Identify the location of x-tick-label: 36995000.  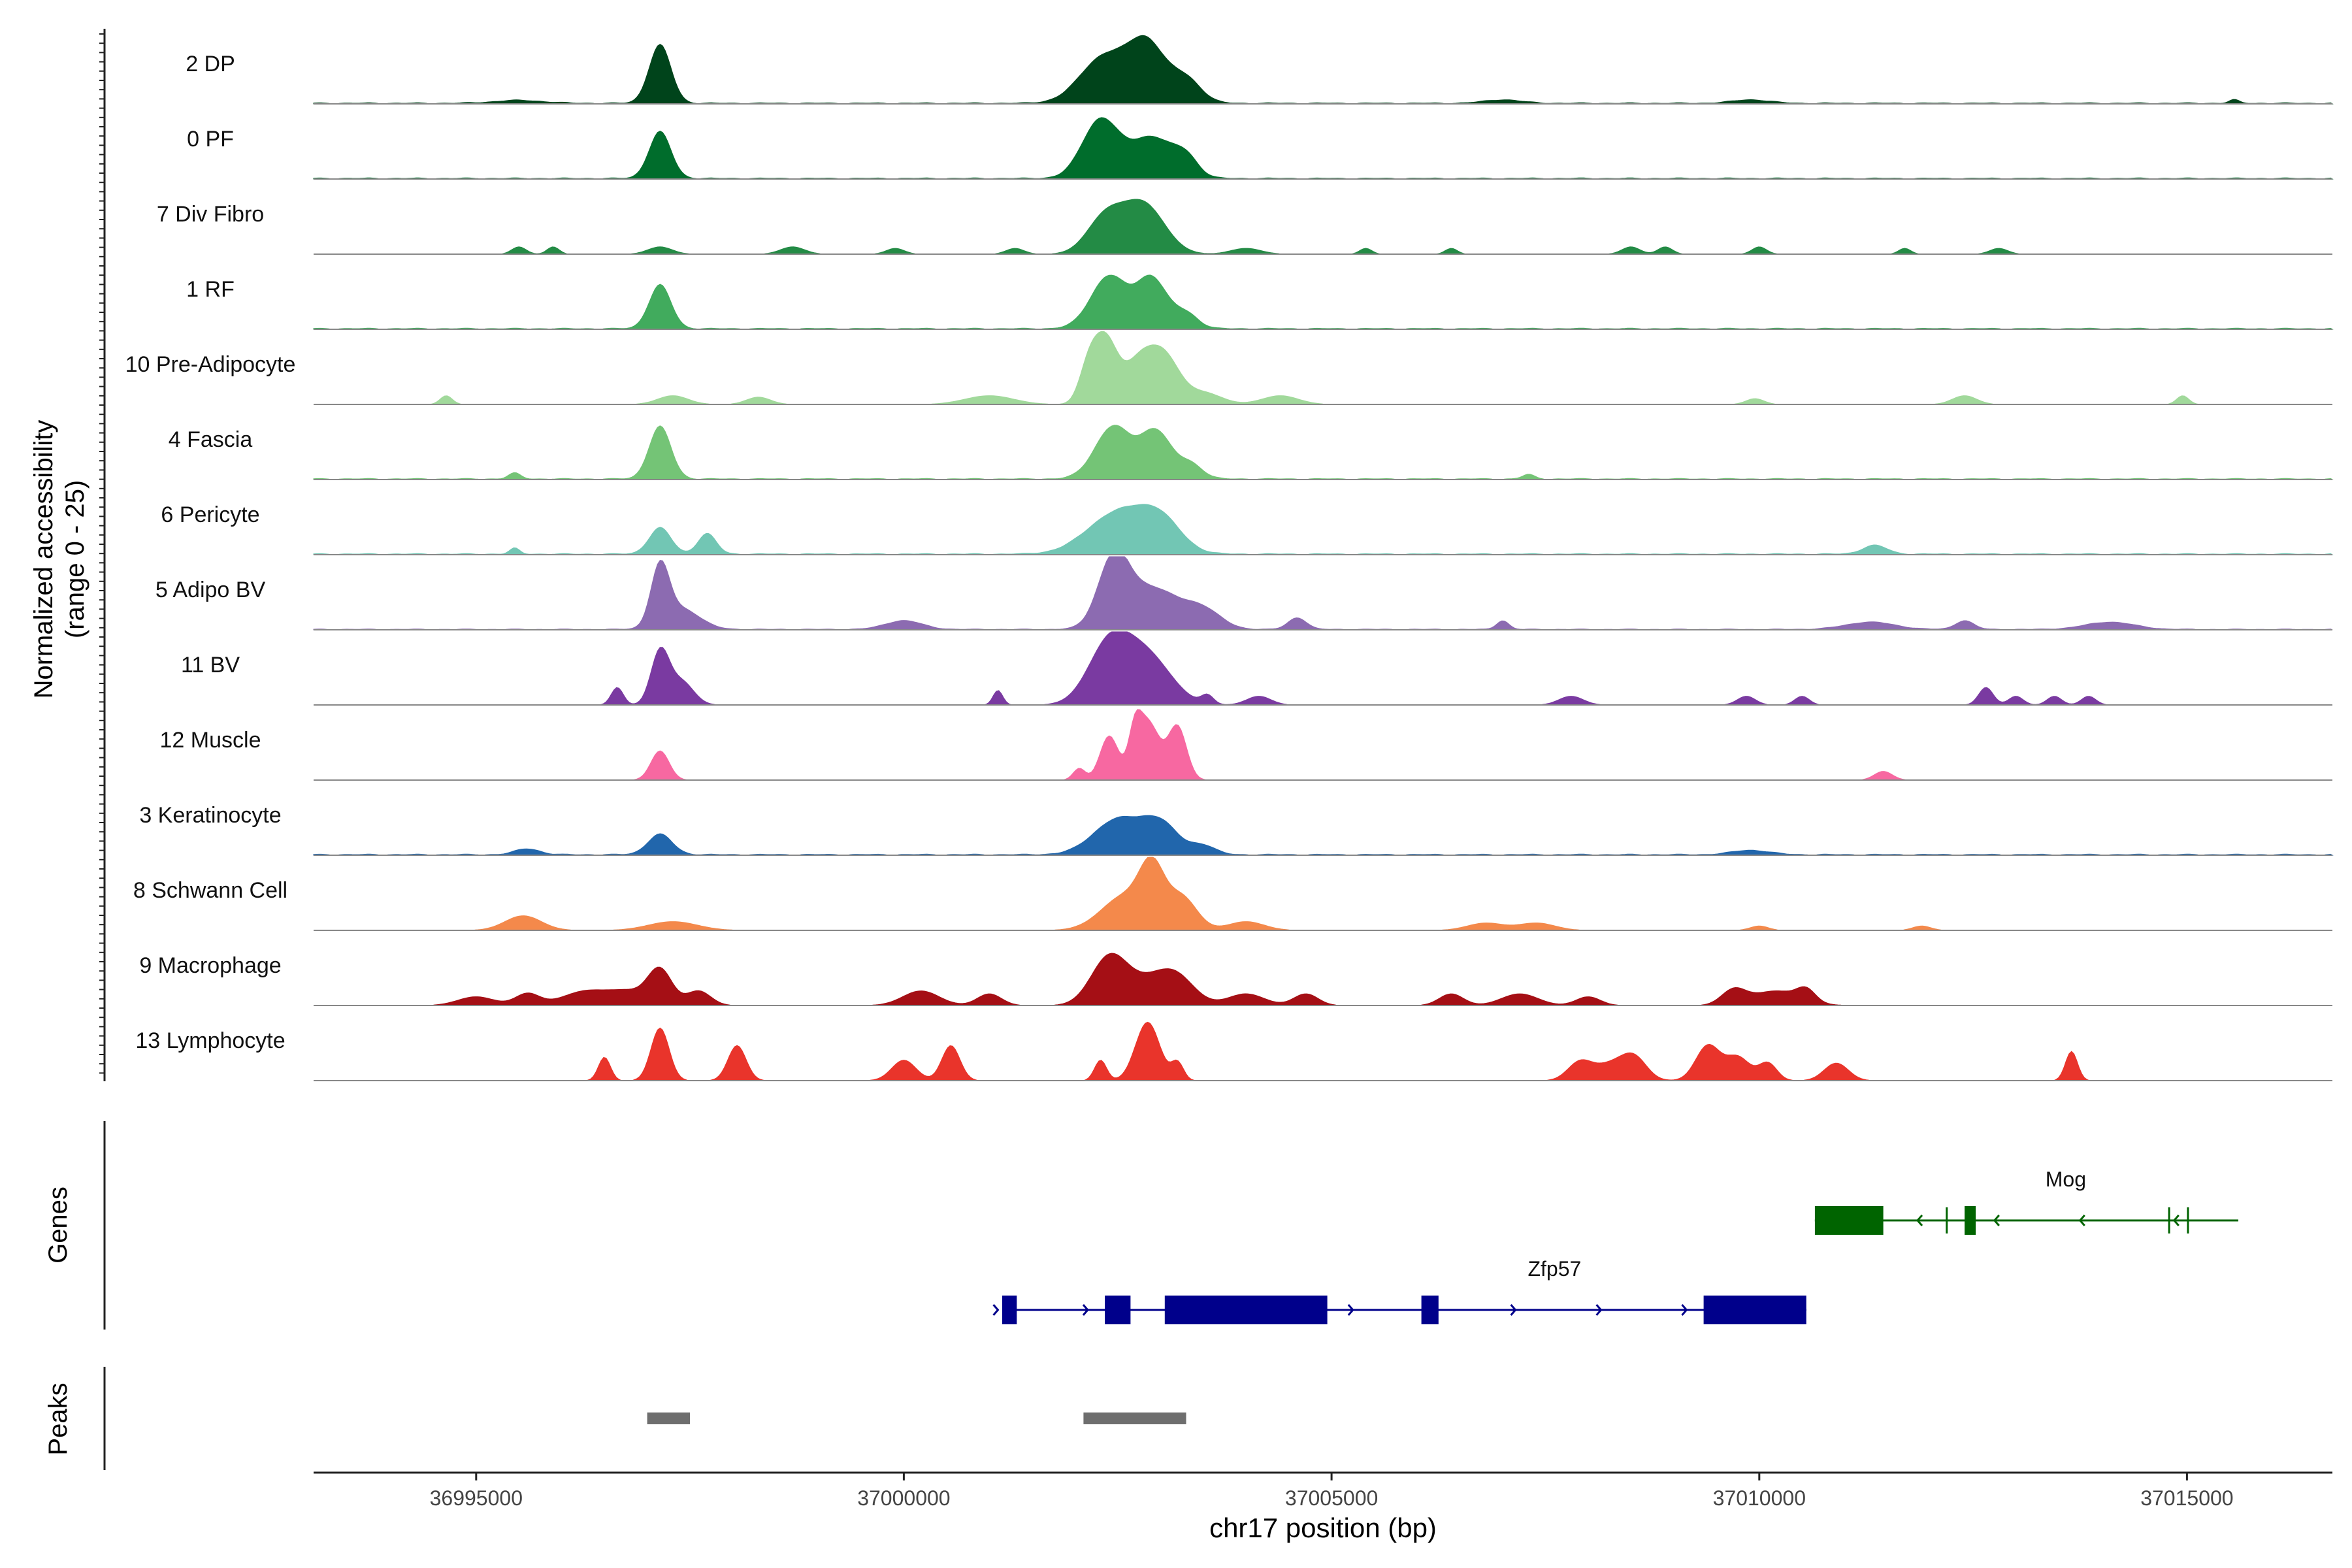
(476, 1498).